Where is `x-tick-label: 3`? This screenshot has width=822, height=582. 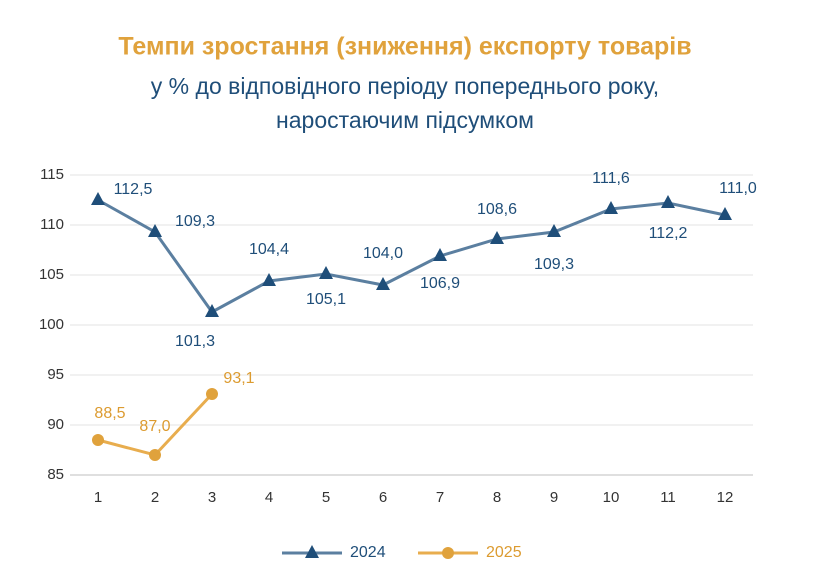 x-tick-label: 3 is located at coordinates (212, 497).